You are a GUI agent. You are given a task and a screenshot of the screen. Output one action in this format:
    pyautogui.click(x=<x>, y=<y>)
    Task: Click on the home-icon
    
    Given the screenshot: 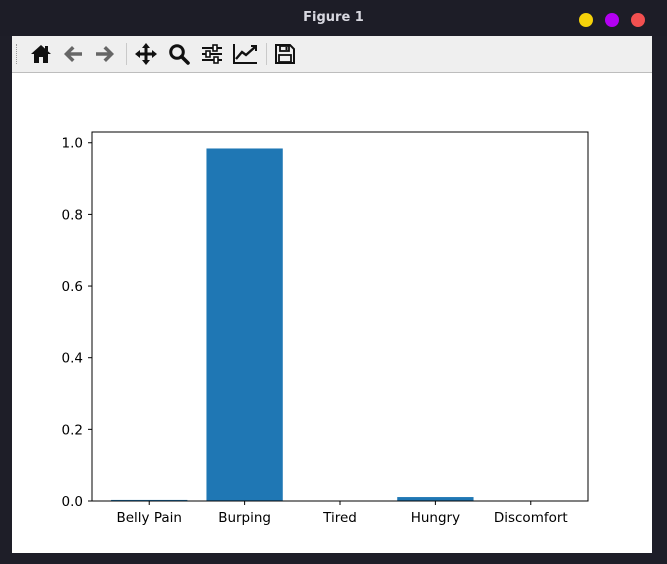 What is the action you would take?
    pyautogui.click(x=41, y=54)
    